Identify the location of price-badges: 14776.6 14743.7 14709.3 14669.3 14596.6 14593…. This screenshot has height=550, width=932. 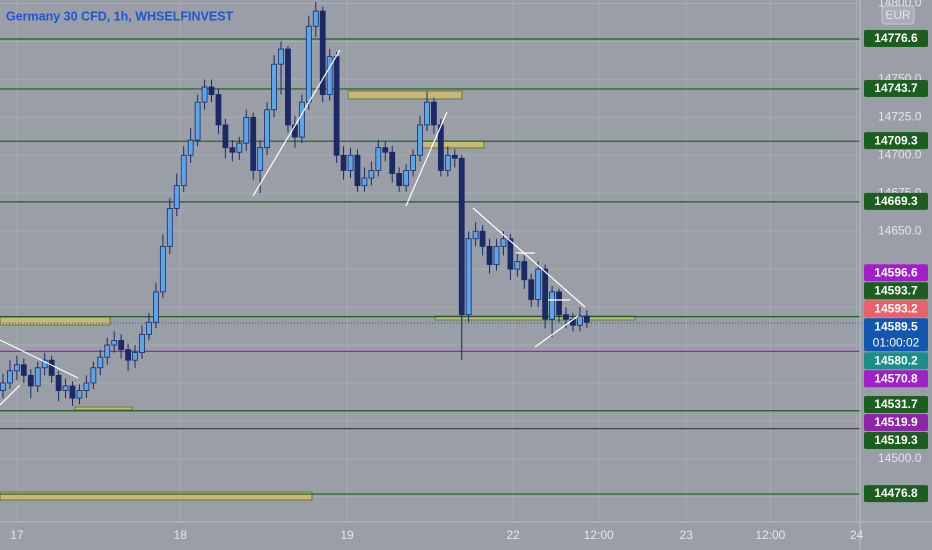
(896, 266).